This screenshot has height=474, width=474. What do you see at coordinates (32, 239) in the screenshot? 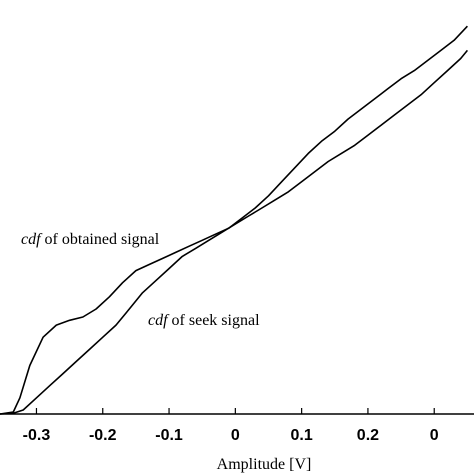
I see `annotation-obtained-italic: cdf` at bounding box center [32, 239].